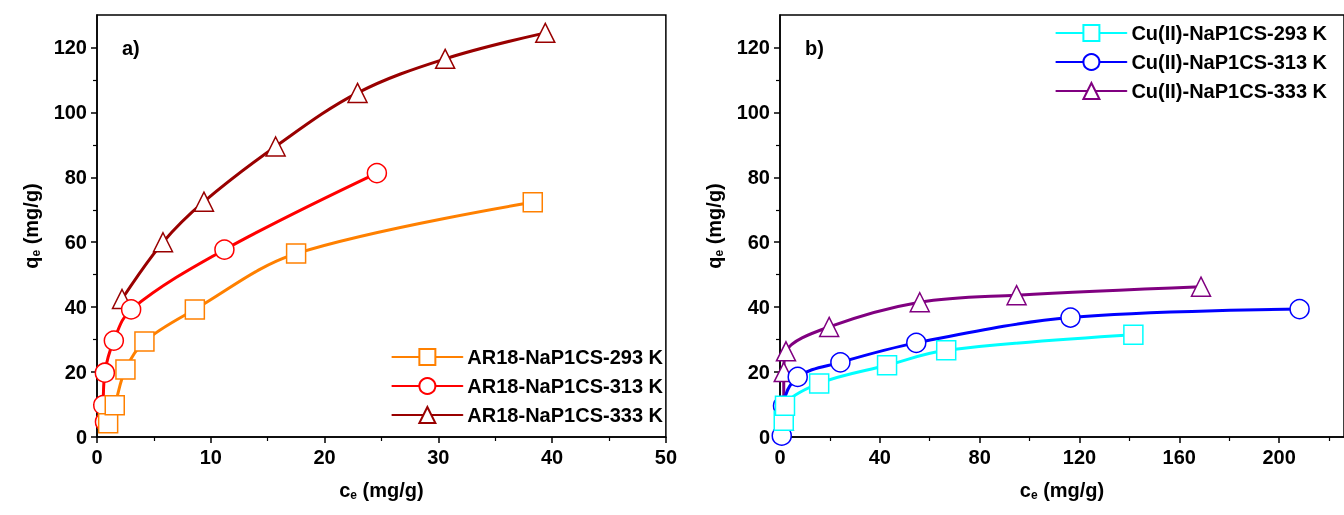  What do you see at coordinates (565, 386) in the screenshot?
I see `legend-label: AR18-NaP1CS-313 K` at bounding box center [565, 386].